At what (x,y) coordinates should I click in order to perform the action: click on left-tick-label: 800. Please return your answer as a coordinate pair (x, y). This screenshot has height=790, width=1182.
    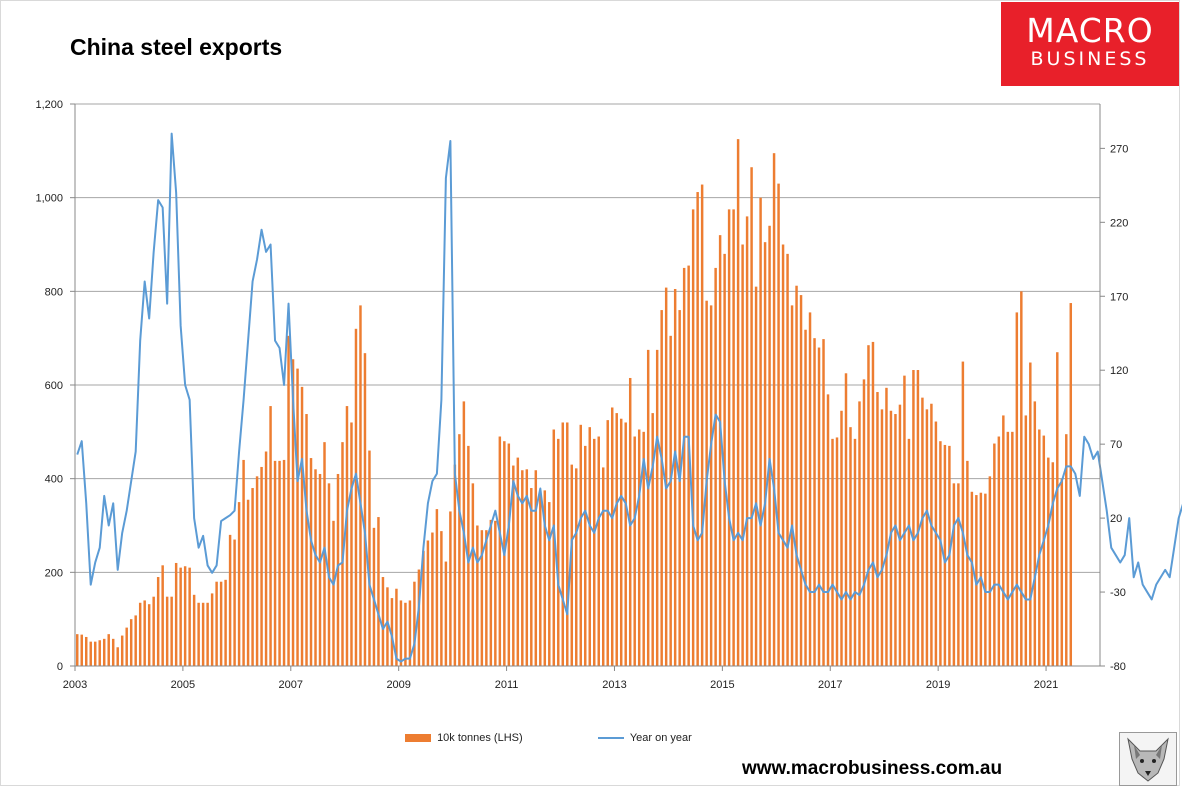
    Looking at the image, I should click on (54, 292).